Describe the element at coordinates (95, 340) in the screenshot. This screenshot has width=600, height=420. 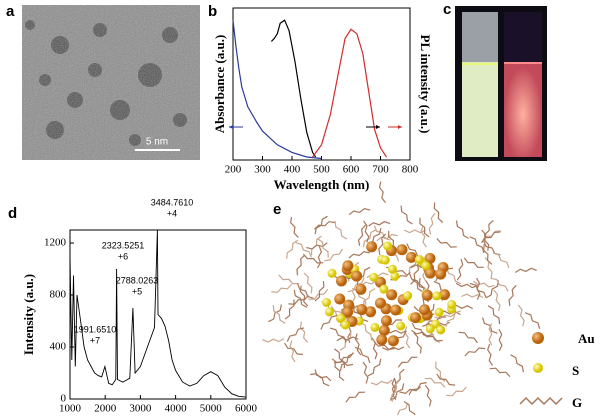
I see `peak-charge: +7` at that location.